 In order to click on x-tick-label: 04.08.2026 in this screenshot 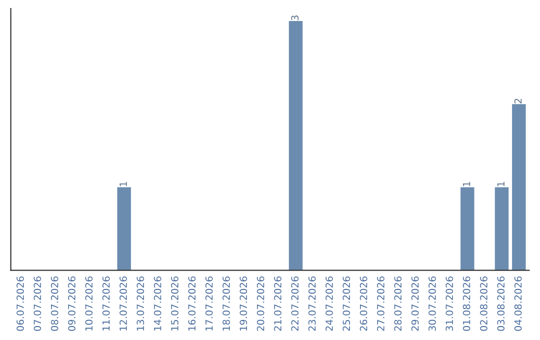, I will do `click(518, 303)`.